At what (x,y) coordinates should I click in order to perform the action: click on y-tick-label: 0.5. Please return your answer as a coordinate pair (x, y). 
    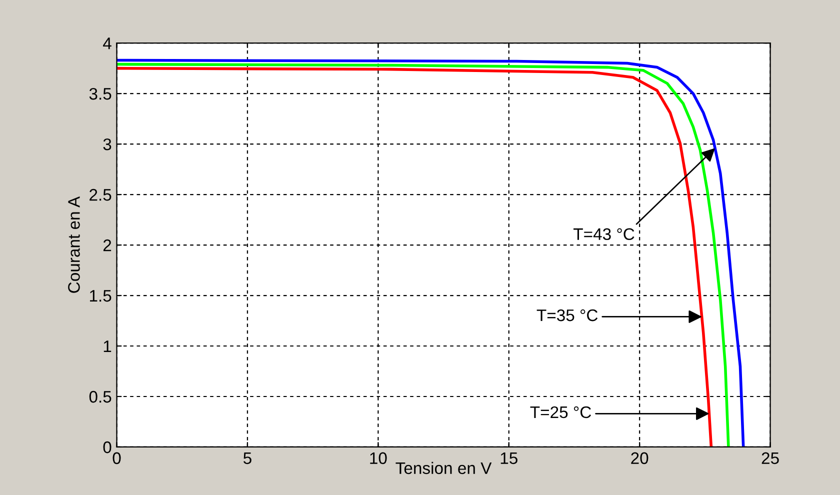
    Looking at the image, I should click on (100, 396).